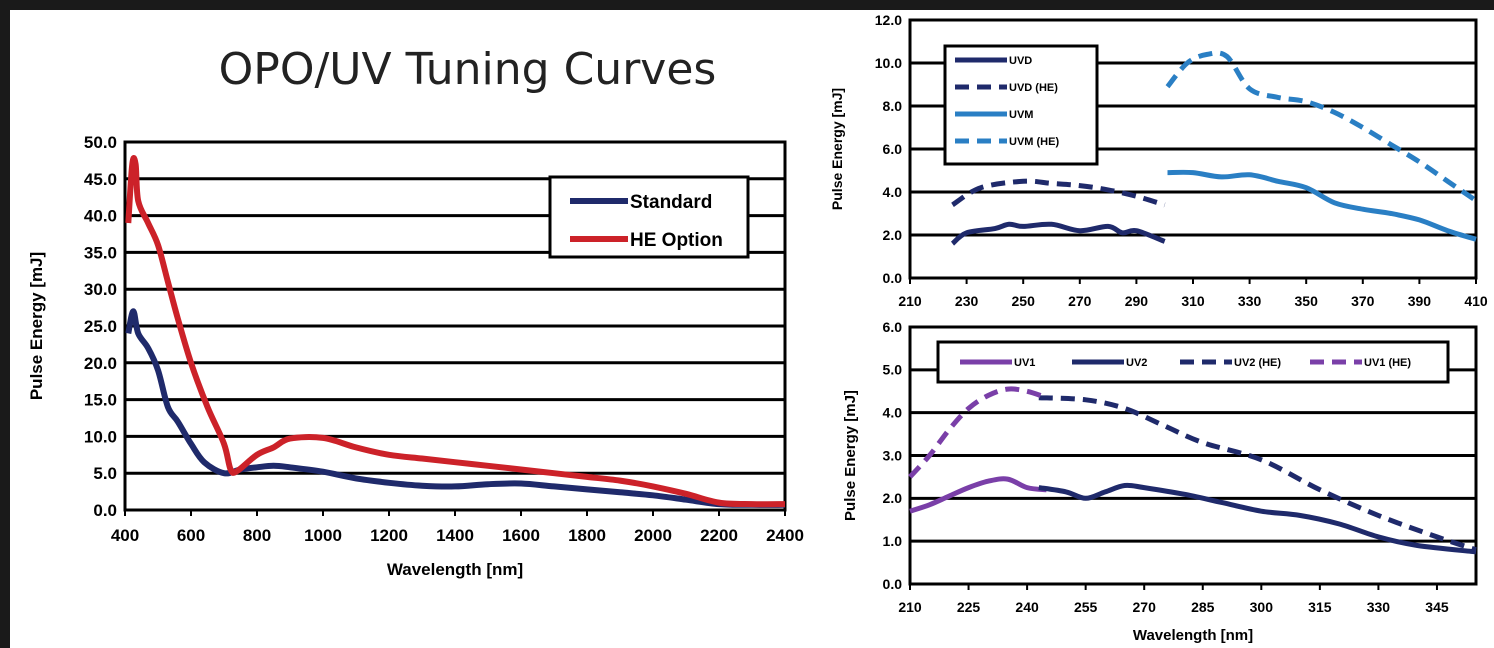 This screenshot has height=648, width=1494. I want to click on y-tick-label: 40.0, so click(100, 216).